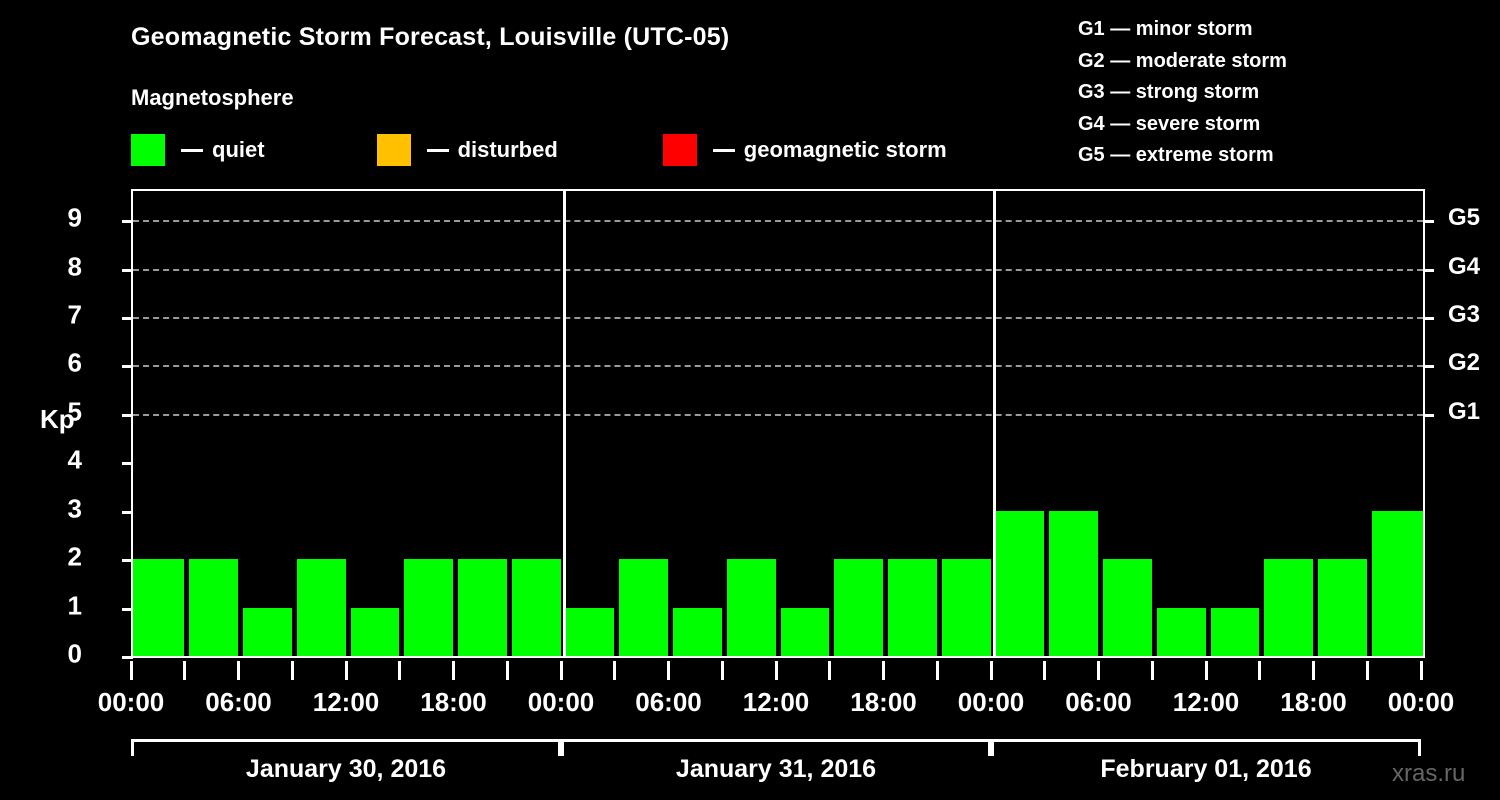  Describe the element at coordinates (1464, 218) in the screenshot. I see `right-tick-label-G5: G5` at that location.